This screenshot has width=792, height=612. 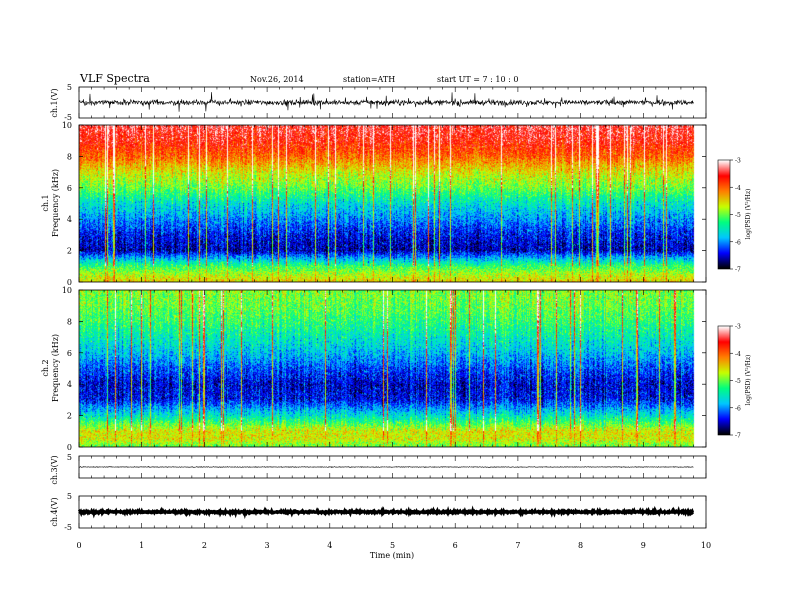 I want to click on time-tick-label: 1, so click(x=141, y=545).